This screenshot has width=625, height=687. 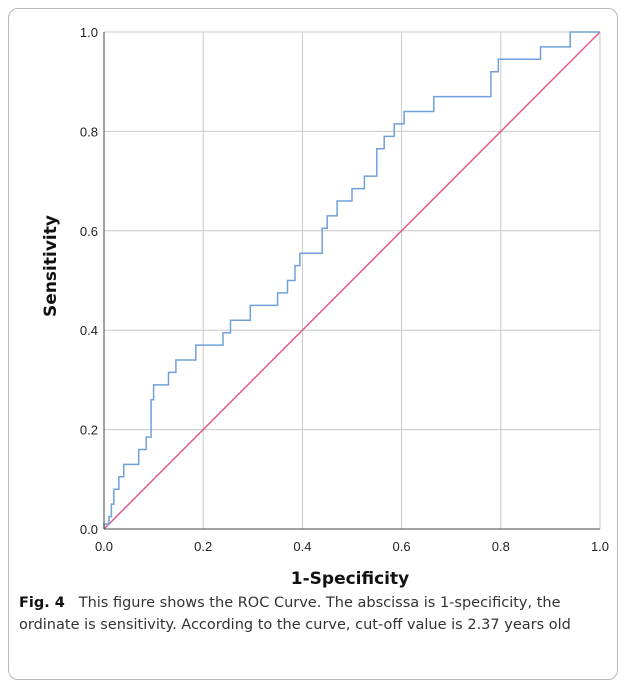 What do you see at coordinates (352, 546) in the screenshot?
I see `x-tick-labels: 0.0 0.2 0.4 0.6 0.8 1.0` at bounding box center [352, 546].